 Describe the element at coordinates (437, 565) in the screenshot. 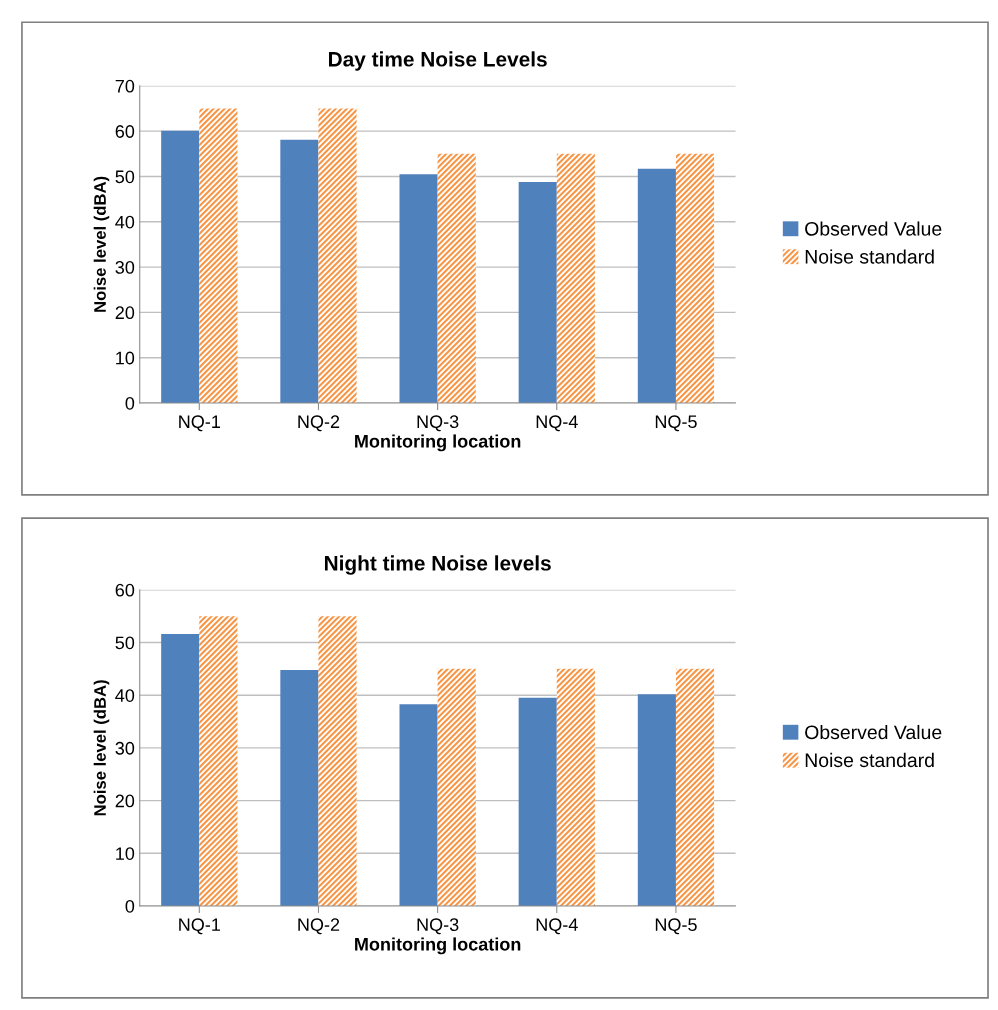

I see `chart-title: Night time Noise levels` at that location.